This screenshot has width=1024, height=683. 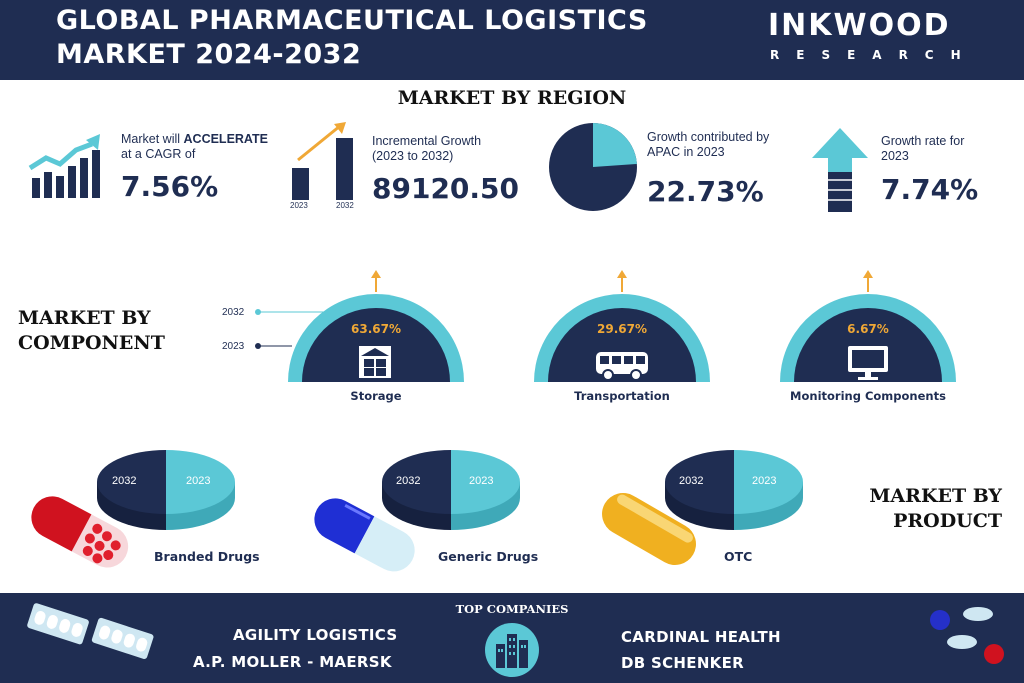 What do you see at coordinates (299, 205) in the screenshot?
I see `bar-label-2023: 2023` at bounding box center [299, 205].